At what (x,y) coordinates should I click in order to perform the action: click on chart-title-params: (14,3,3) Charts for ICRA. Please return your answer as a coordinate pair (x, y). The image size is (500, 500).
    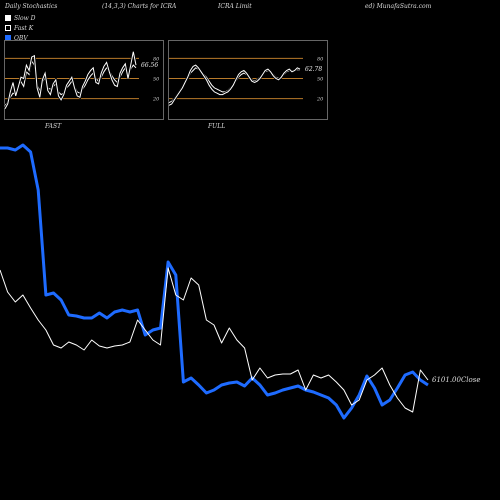
    Looking at the image, I should click on (139, 6).